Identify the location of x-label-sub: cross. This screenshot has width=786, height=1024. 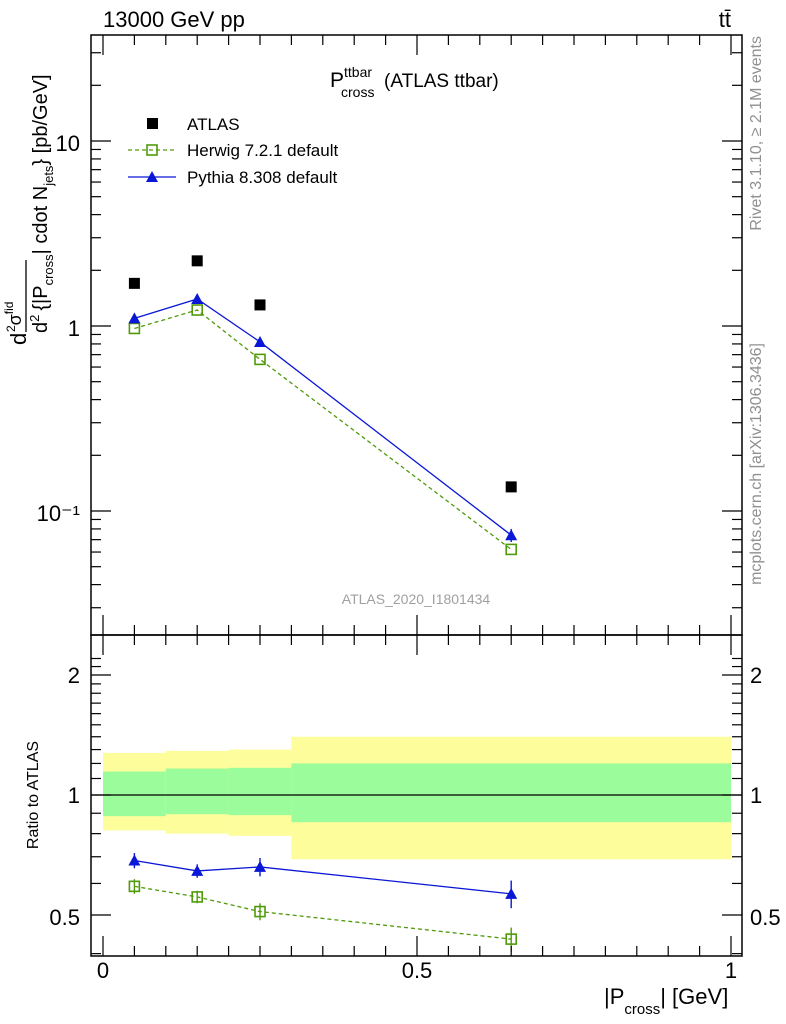
(642, 1009).